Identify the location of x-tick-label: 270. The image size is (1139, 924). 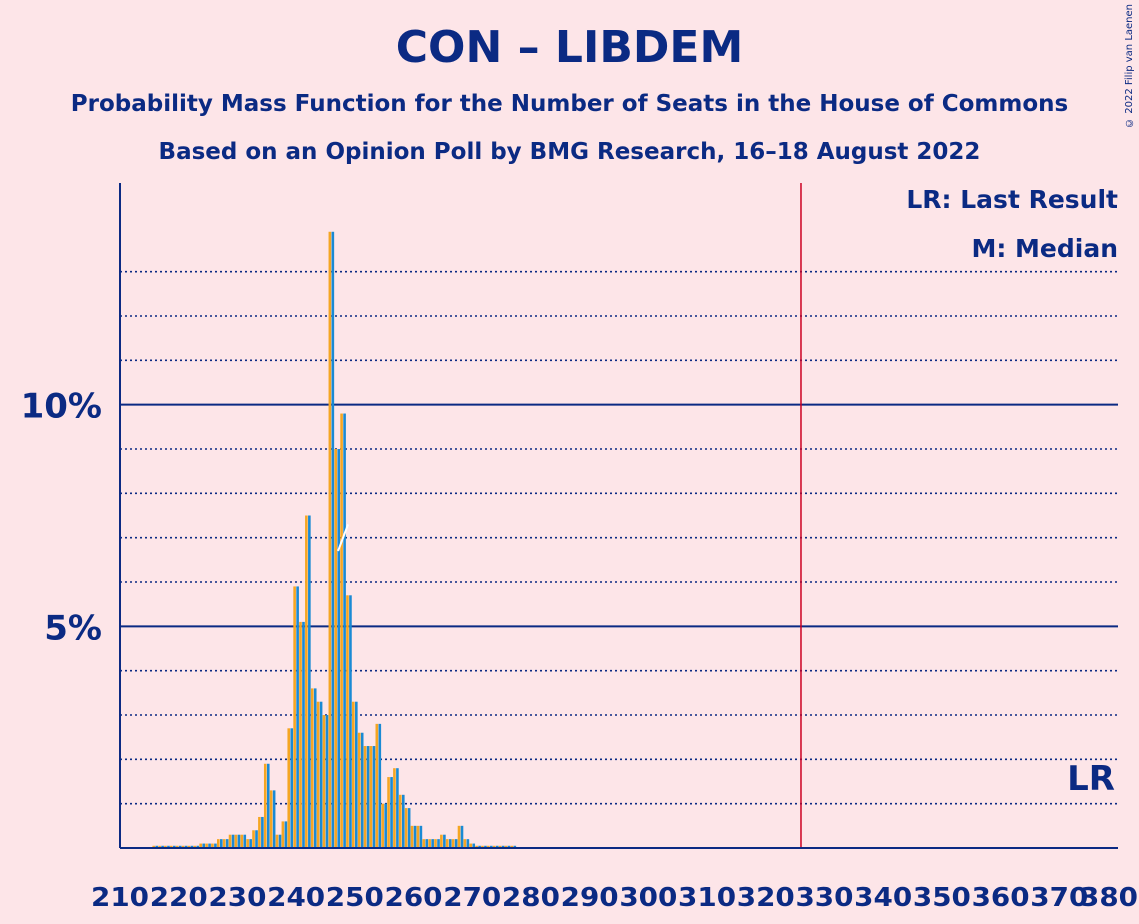
(472, 898).